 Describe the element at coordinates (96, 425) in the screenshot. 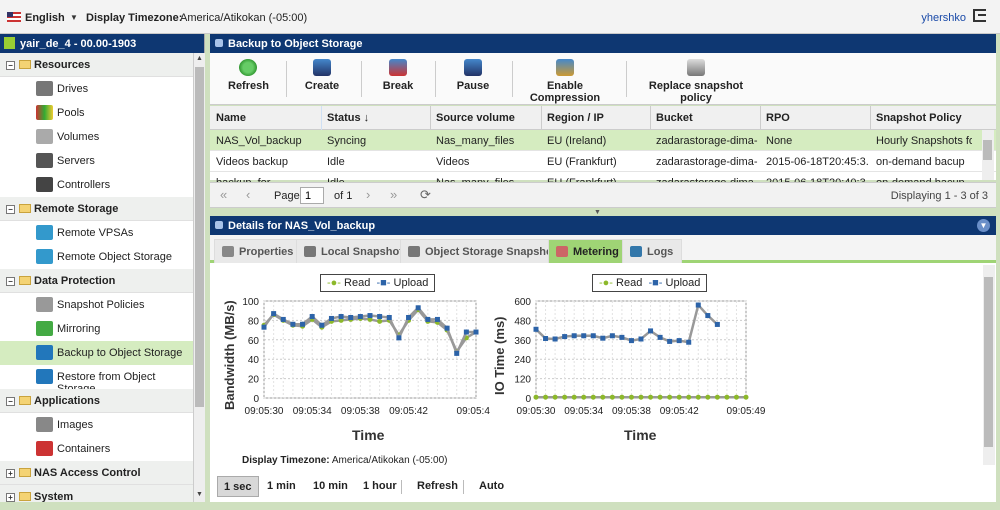

I see `sidebar-item: Images` at that location.